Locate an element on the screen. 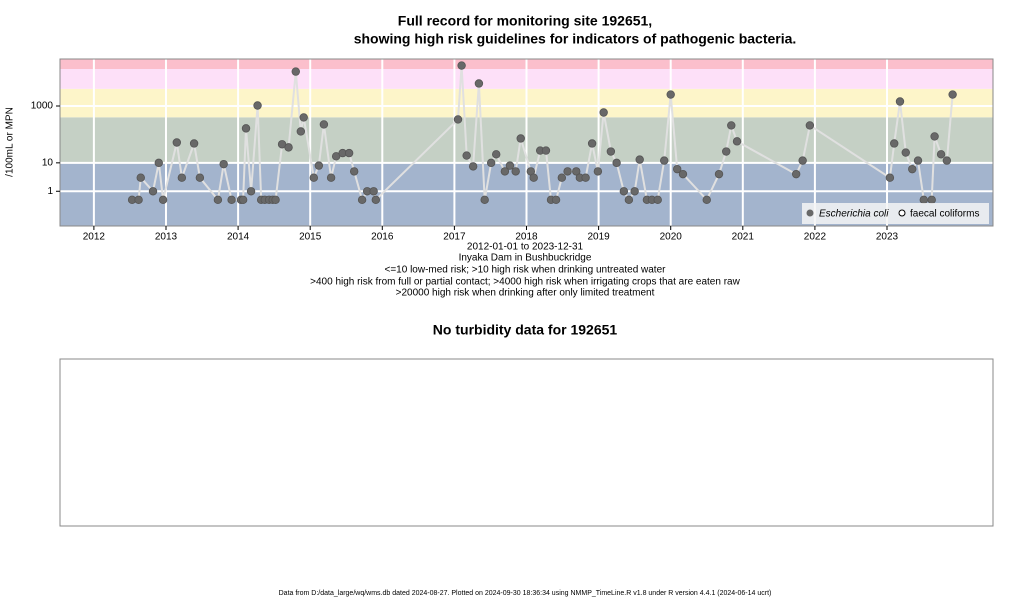  x-tick-label: 2014 is located at coordinates (238, 237).